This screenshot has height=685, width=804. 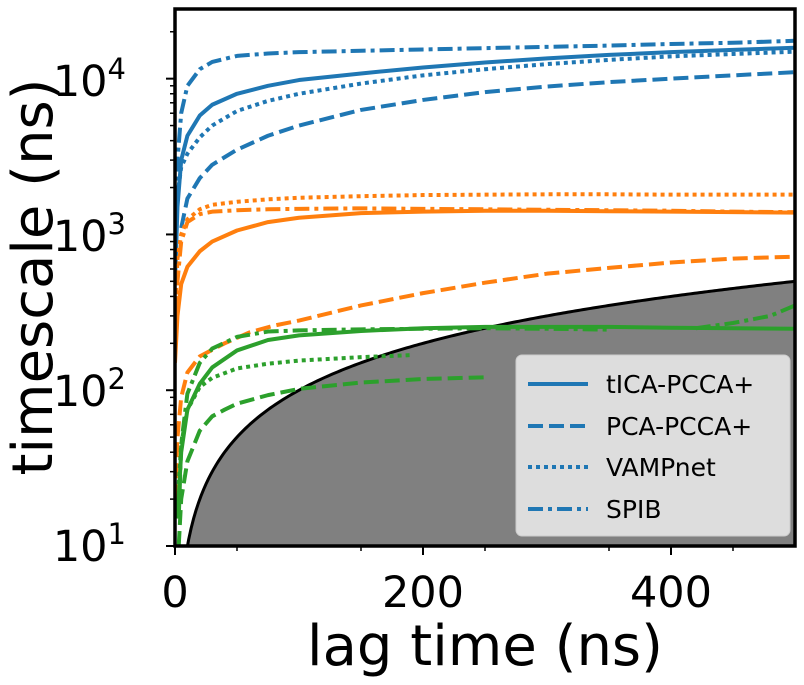 I want to click on legend: tICA-PCCA+ PCA-PCCA+ VAMPnet SPIB, so click(x=653, y=445).